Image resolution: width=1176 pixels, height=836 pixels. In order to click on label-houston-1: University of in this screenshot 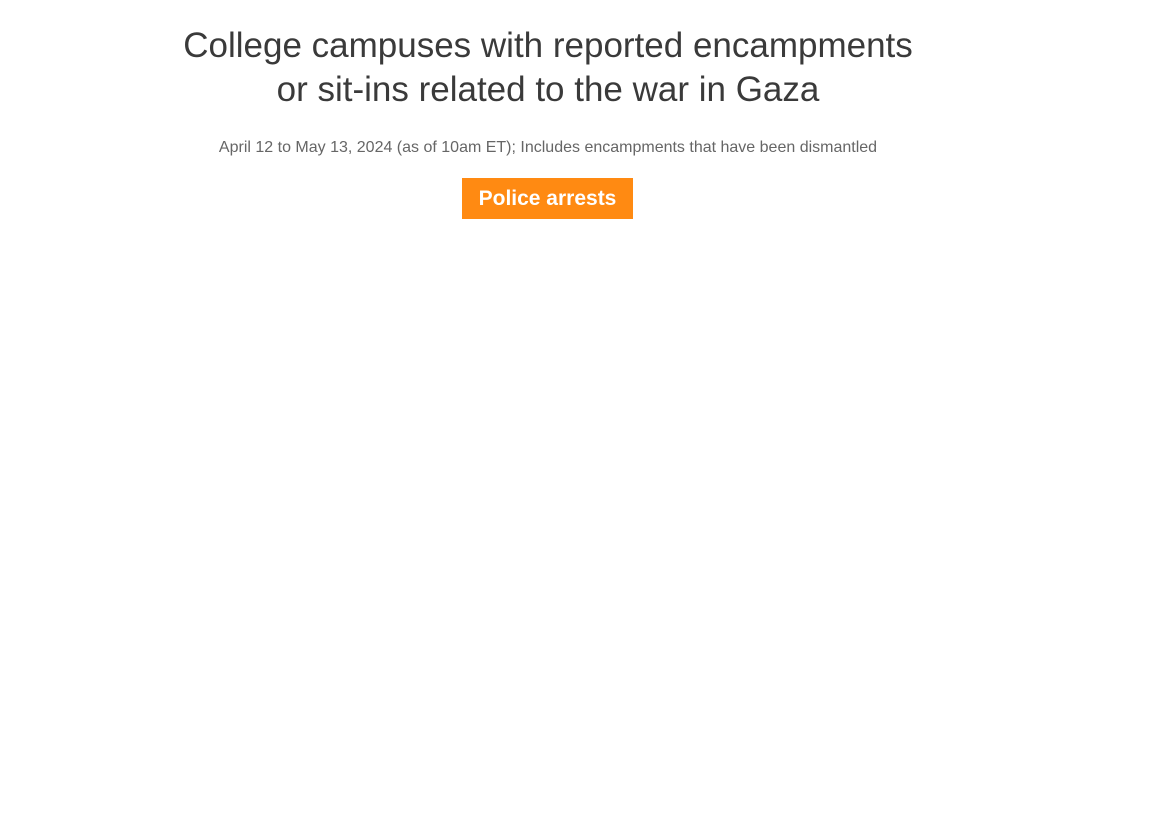, I will do `click(701, 659)`.